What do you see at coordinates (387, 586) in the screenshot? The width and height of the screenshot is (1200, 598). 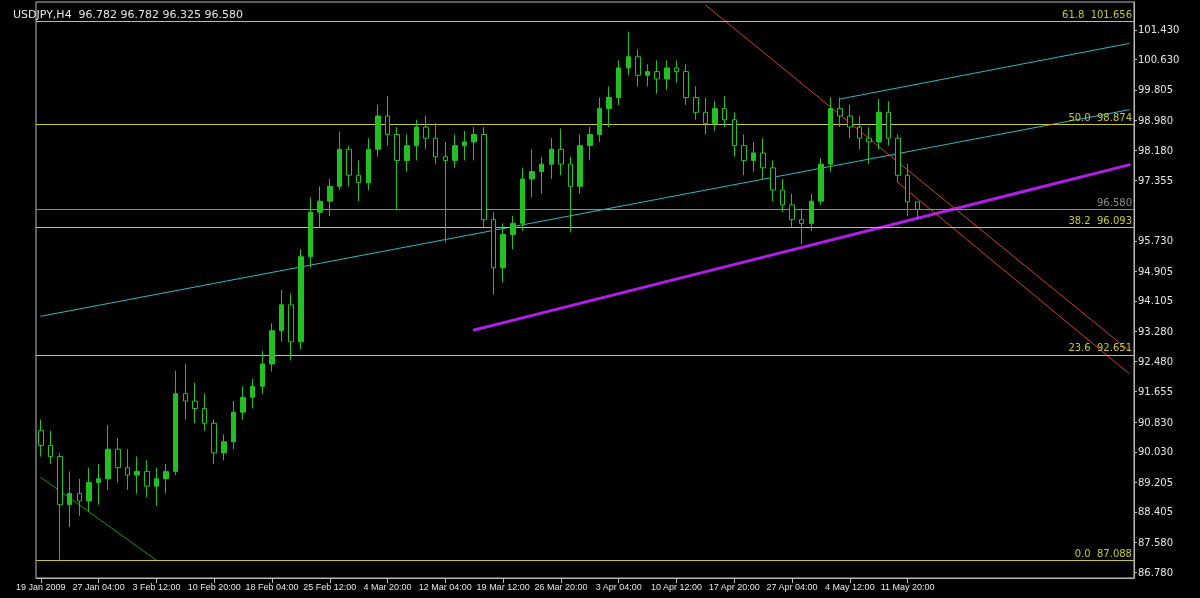 I see `x-tick-label: 4 Mar 20:00` at bounding box center [387, 586].